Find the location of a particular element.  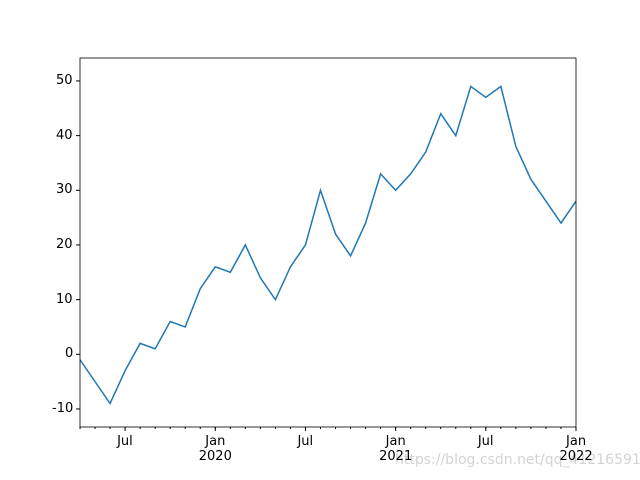

y-tick-label: 50 is located at coordinates (64, 80).